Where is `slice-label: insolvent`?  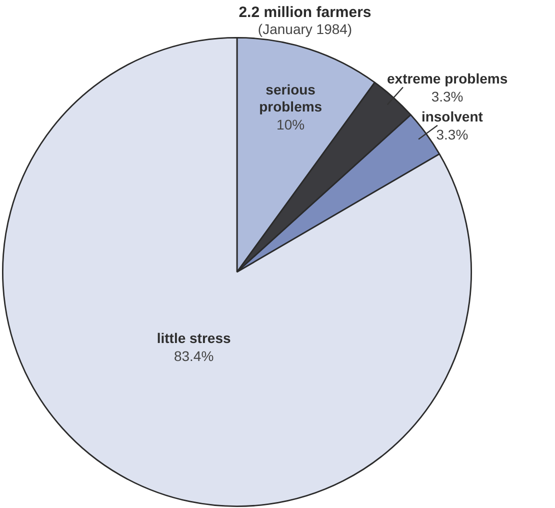 slice-label: insolvent is located at coordinates (452, 116).